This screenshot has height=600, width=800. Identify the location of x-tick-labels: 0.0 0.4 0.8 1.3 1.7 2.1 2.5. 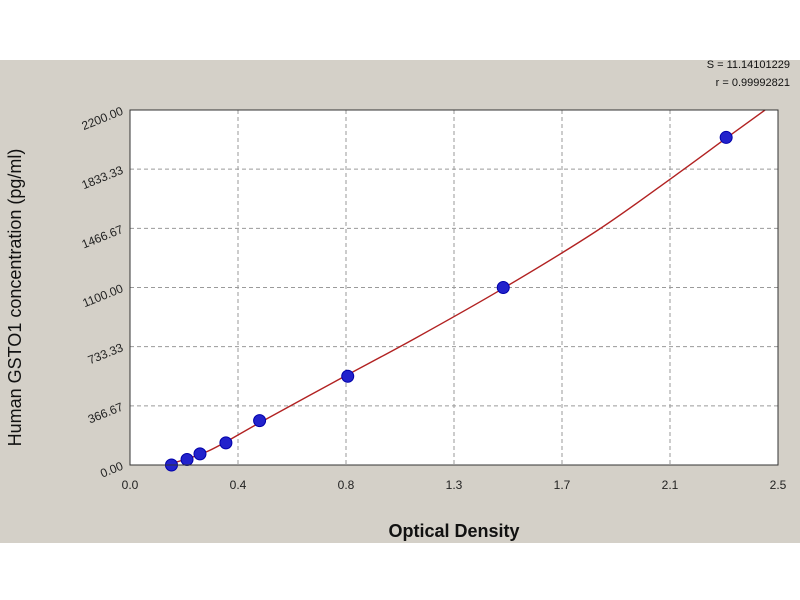
(454, 485).